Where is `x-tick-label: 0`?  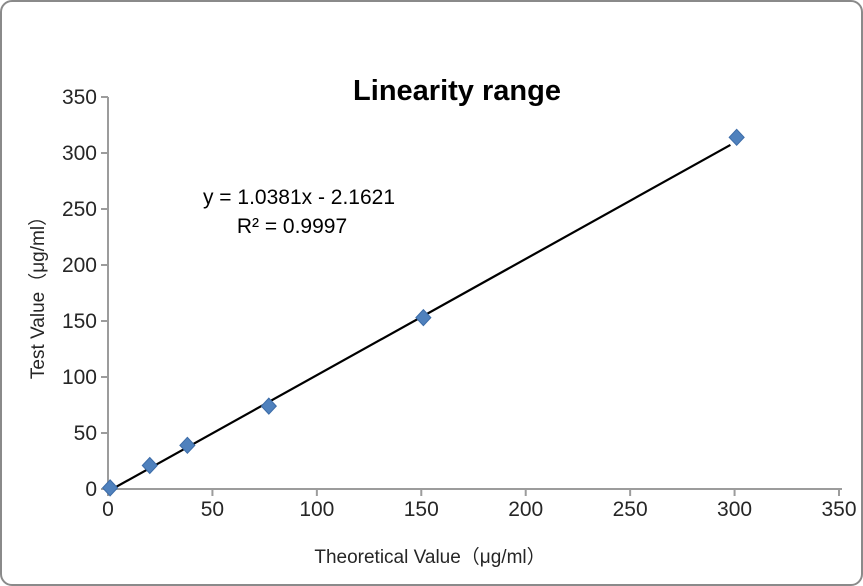 x-tick-label: 0 is located at coordinates (108, 509).